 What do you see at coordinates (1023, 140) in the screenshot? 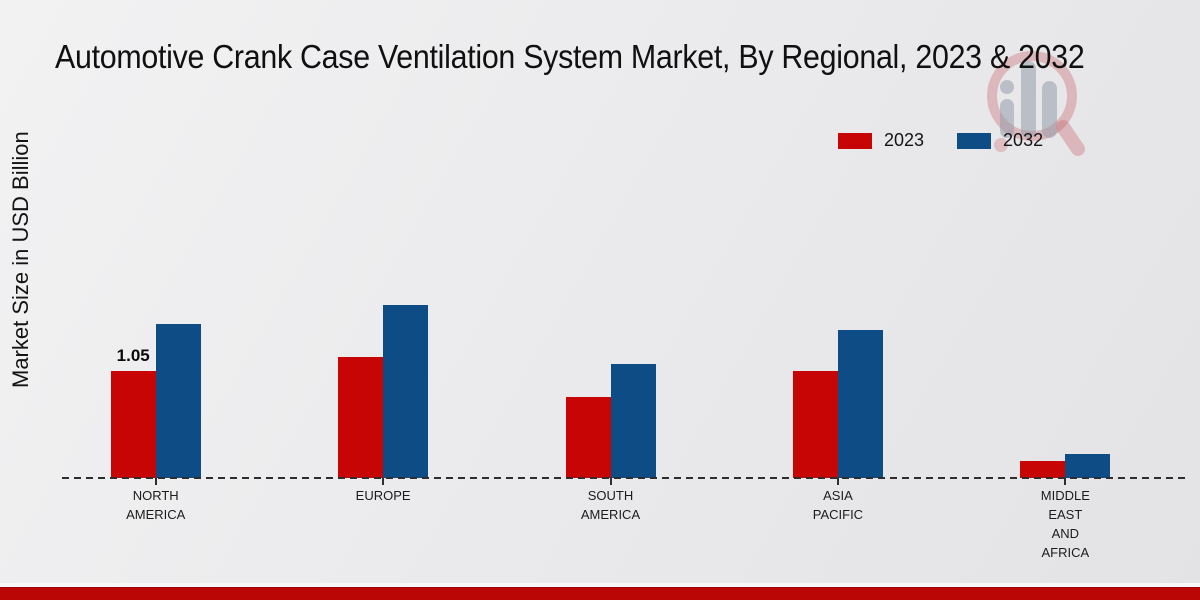
I see `legend-label-2032: 2032` at bounding box center [1023, 140].